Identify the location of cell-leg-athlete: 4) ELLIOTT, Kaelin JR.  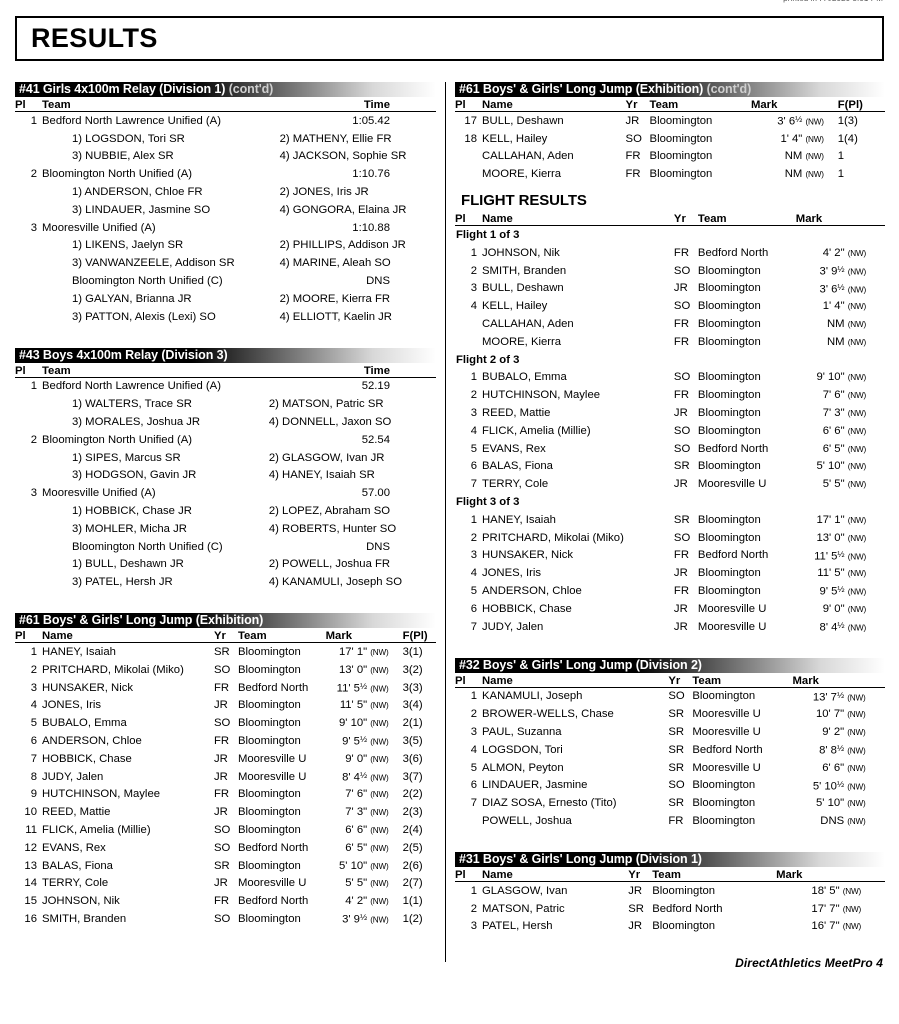
(335, 316).